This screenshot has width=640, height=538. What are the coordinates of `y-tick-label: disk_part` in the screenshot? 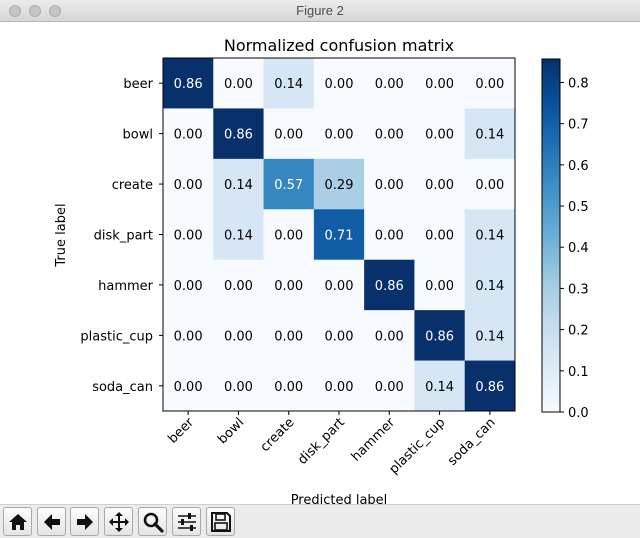 It's located at (123, 236).